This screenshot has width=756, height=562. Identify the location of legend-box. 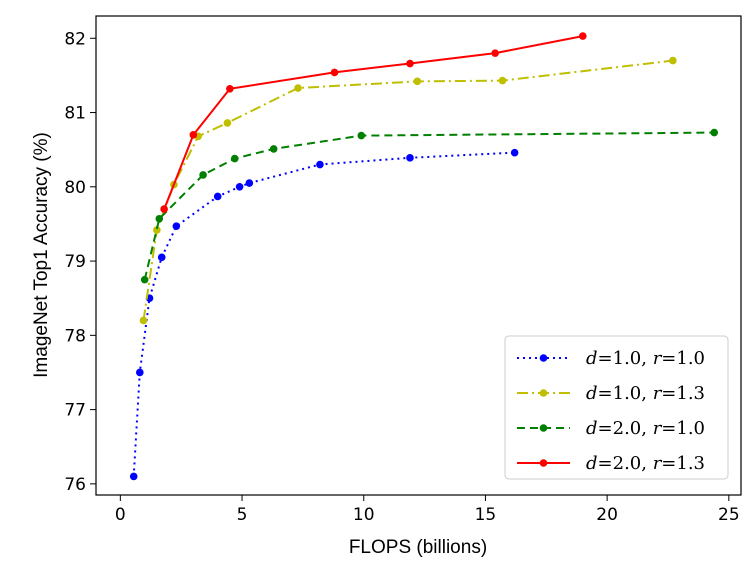
(616, 407).